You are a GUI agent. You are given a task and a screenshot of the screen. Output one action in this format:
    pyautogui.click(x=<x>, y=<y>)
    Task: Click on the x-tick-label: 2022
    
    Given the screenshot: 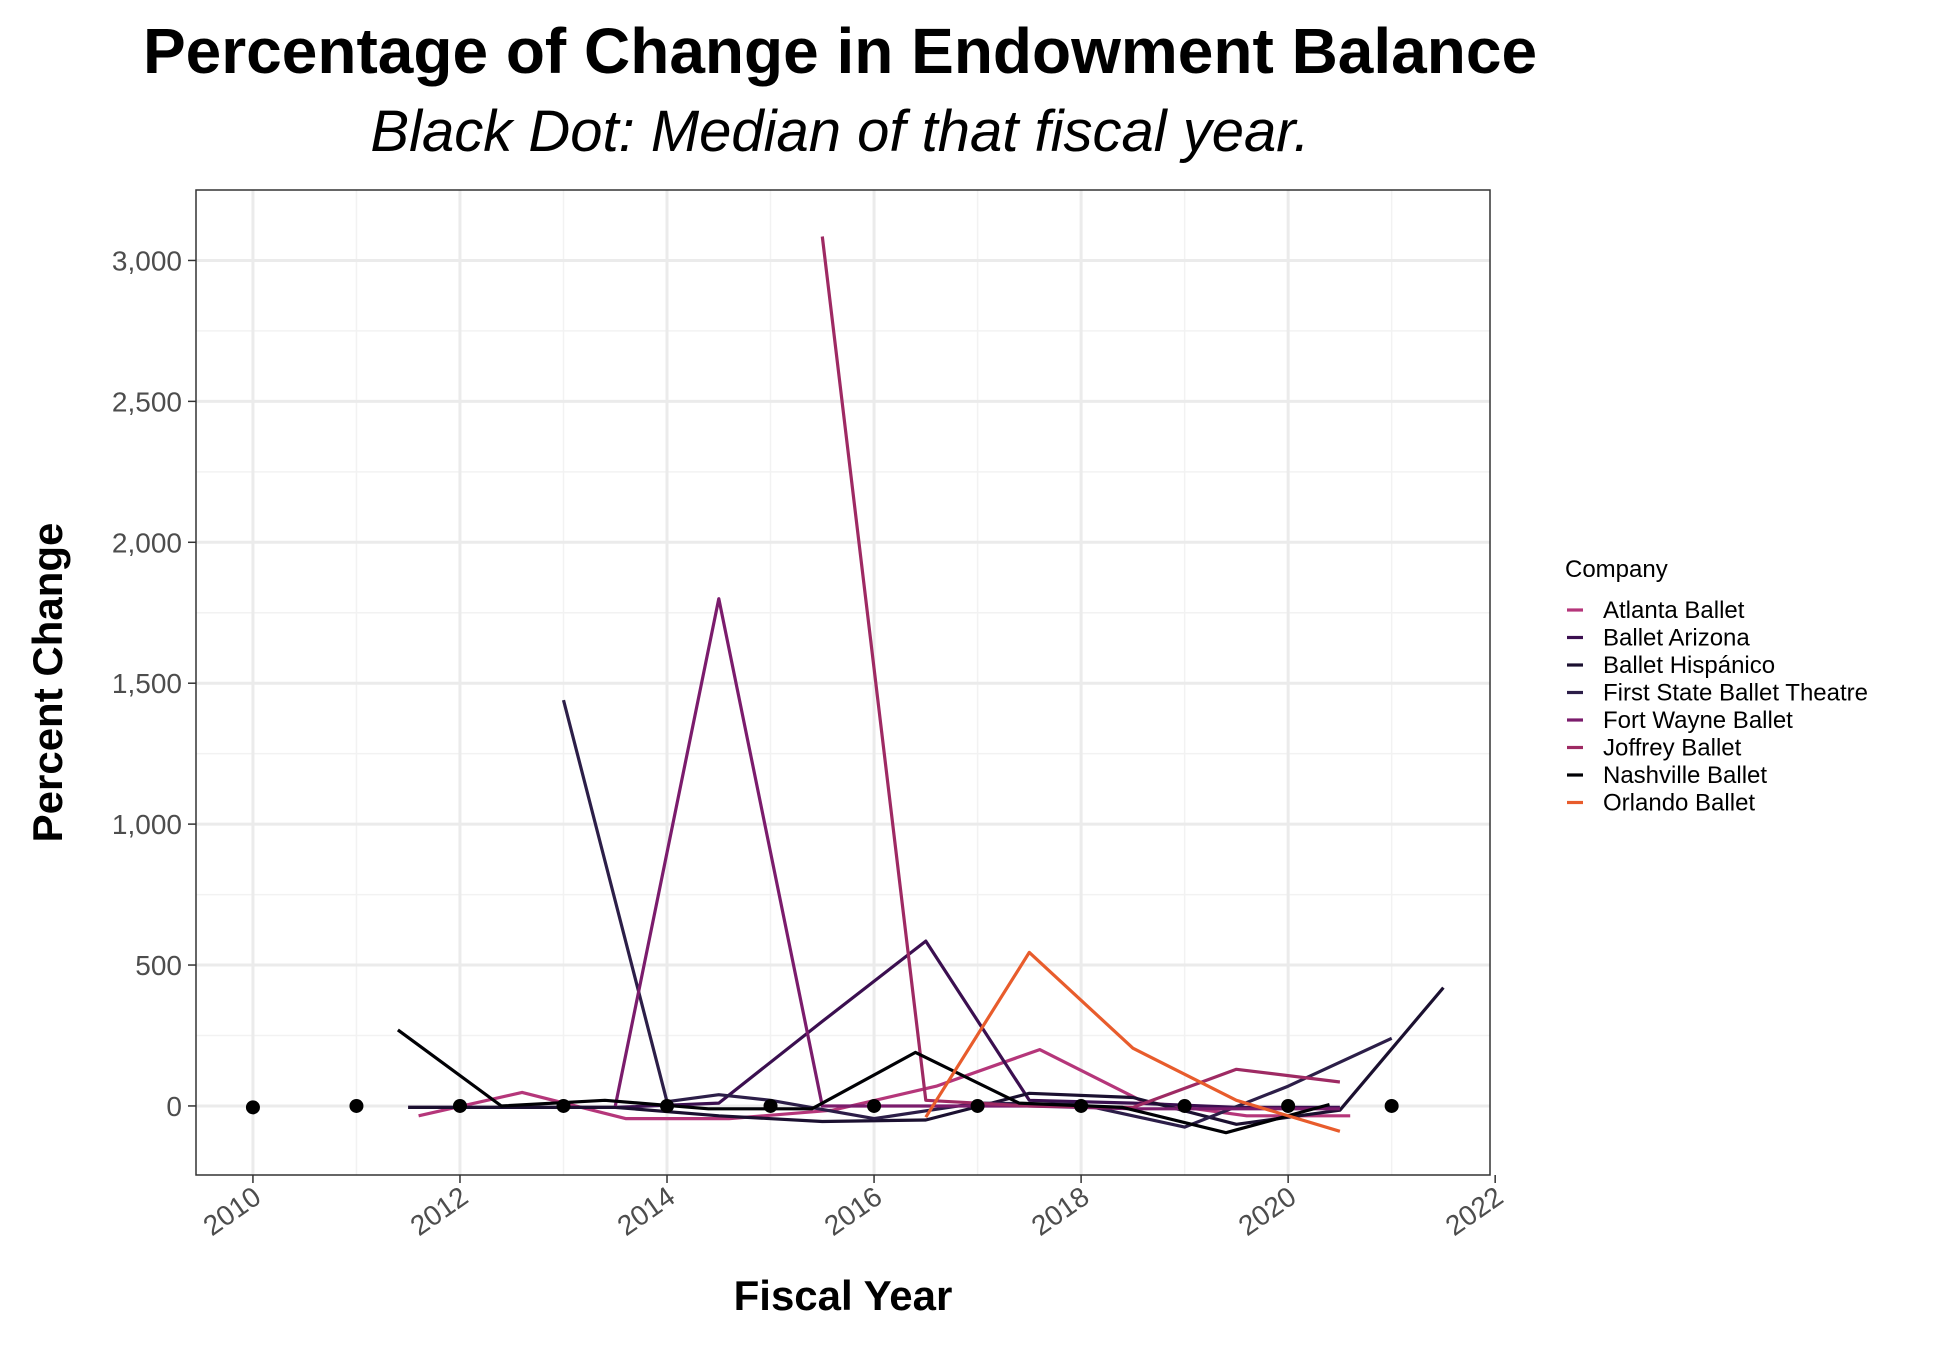 What is the action you would take?
    pyautogui.click(x=1474, y=1211)
    